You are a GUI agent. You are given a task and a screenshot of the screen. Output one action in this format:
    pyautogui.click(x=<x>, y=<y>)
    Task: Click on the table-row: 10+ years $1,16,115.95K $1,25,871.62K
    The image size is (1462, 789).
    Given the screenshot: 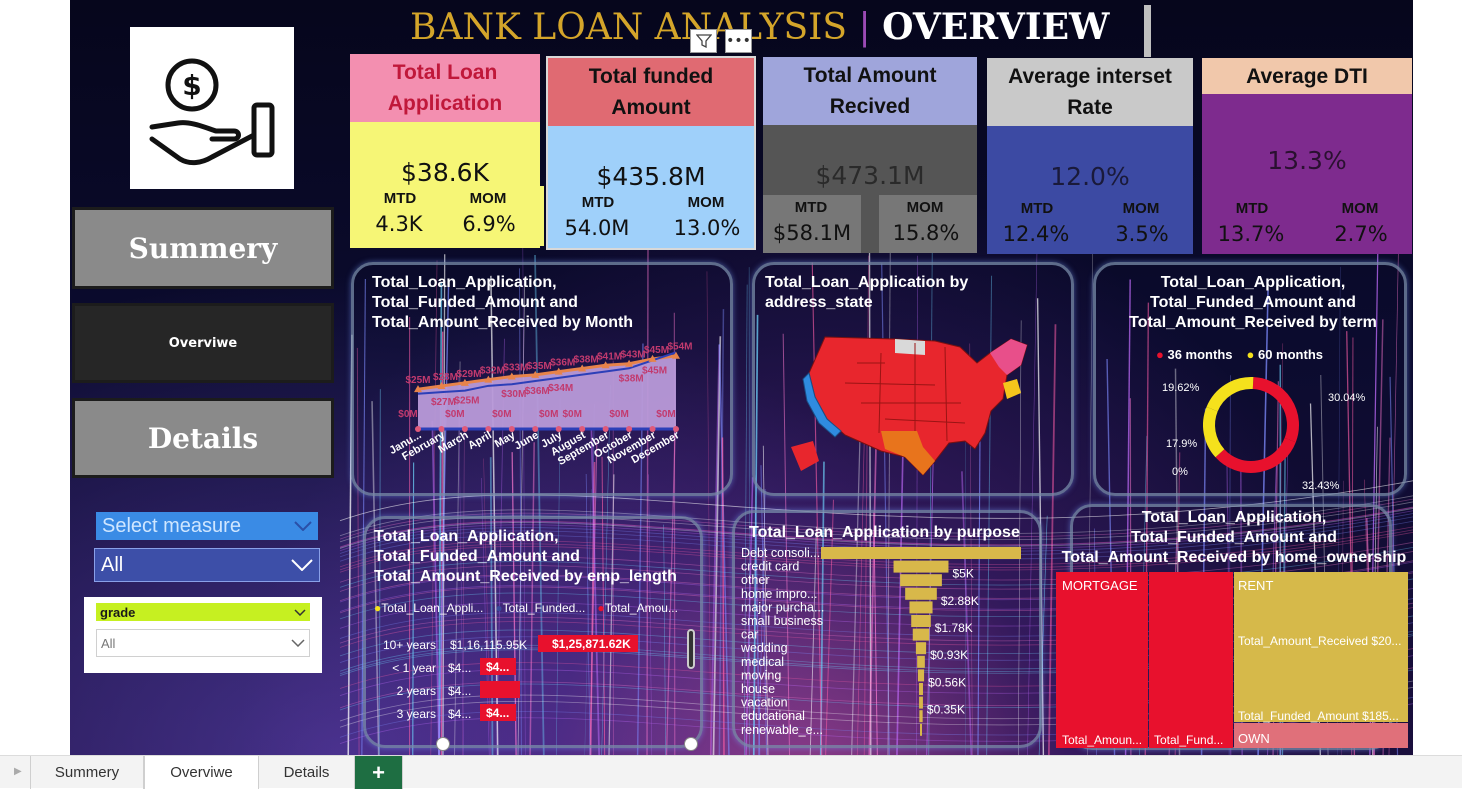 What is the action you would take?
    pyautogui.click(x=531, y=645)
    